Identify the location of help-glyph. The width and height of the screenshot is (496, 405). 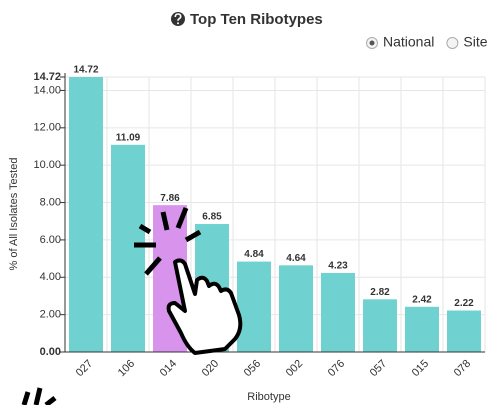
(178, 17).